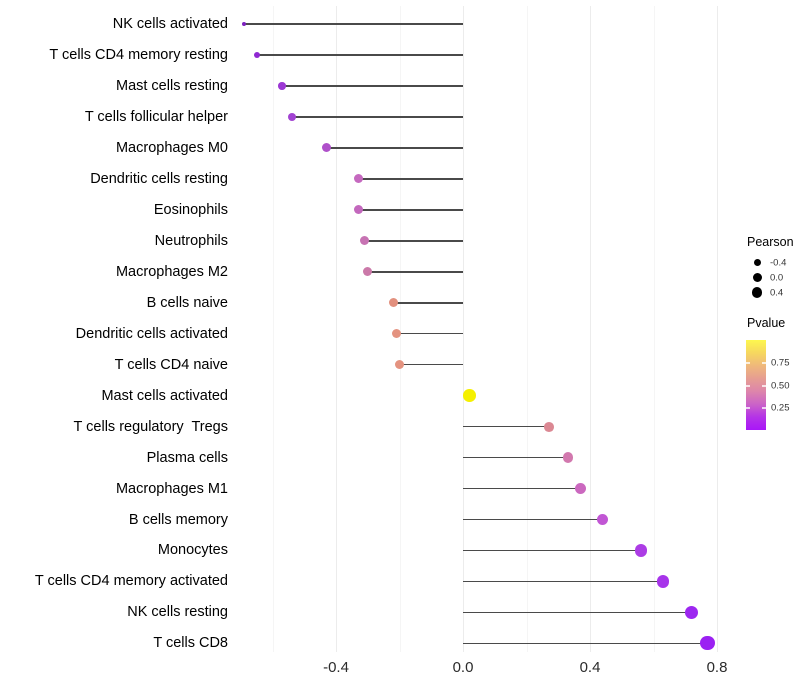 This screenshot has width=800, height=700. What do you see at coordinates (171, 271) in the screenshot?
I see `category-label: Macrophages M2` at bounding box center [171, 271].